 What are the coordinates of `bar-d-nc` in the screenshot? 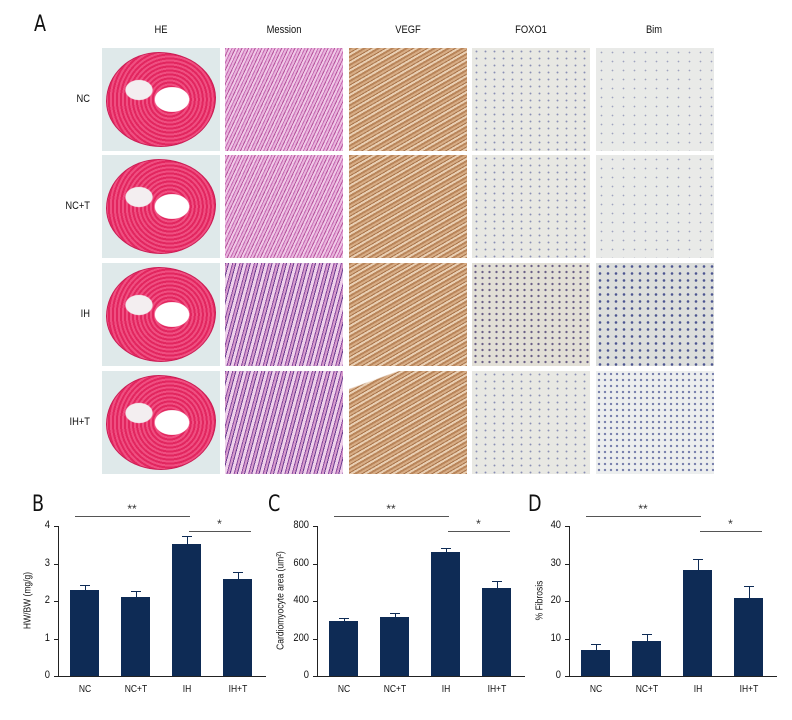 It's located at (595, 662).